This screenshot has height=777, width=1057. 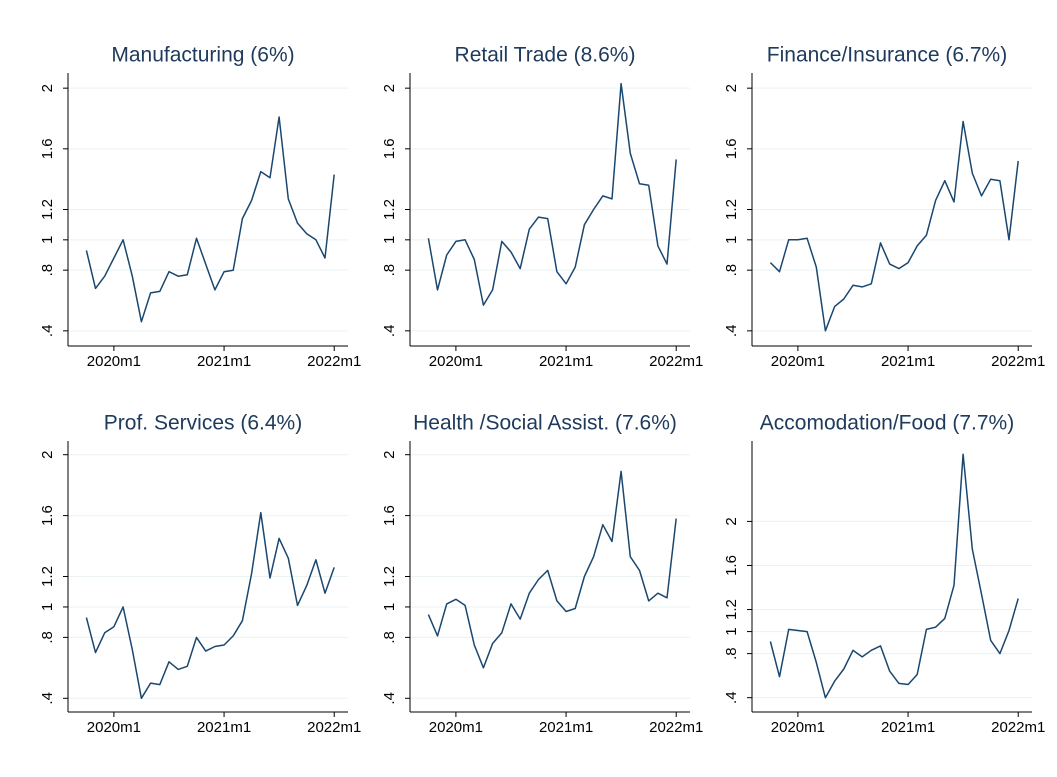 I want to click on panel-title: Finance/Insurance (6.7%), so click(x=887, y=55).